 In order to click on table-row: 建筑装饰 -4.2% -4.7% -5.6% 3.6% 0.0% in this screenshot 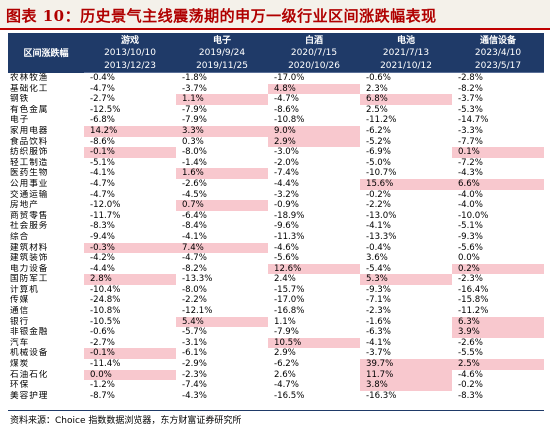, I will do `click(276, 258)`.